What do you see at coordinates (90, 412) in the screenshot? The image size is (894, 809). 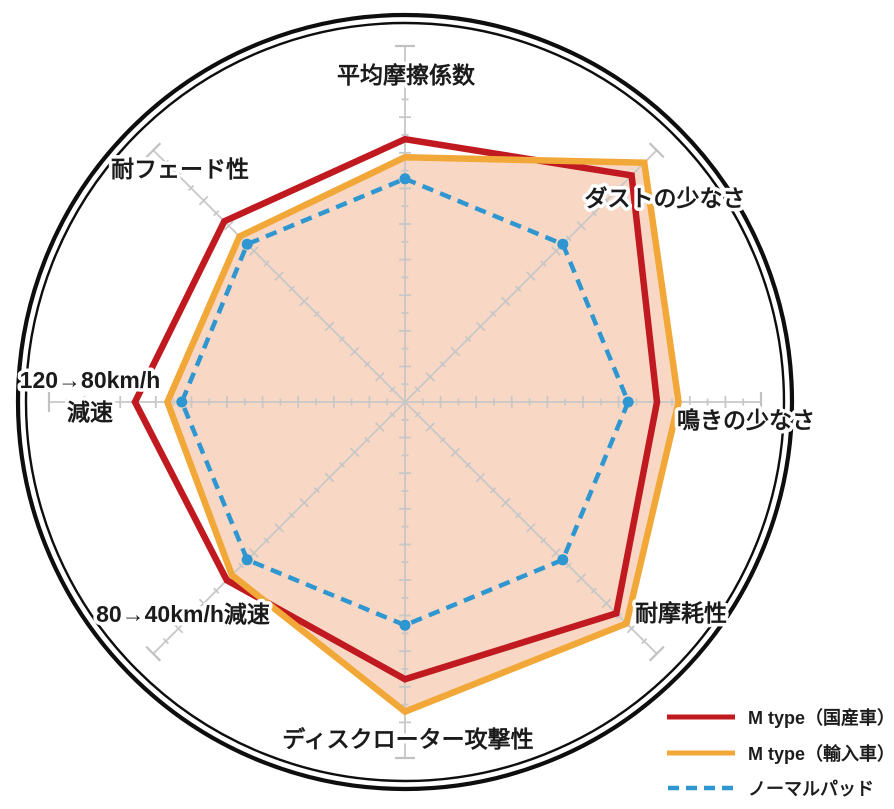 I see `axis-label-decel-120-80-line2: 減速` at bounding box center [90, 412].